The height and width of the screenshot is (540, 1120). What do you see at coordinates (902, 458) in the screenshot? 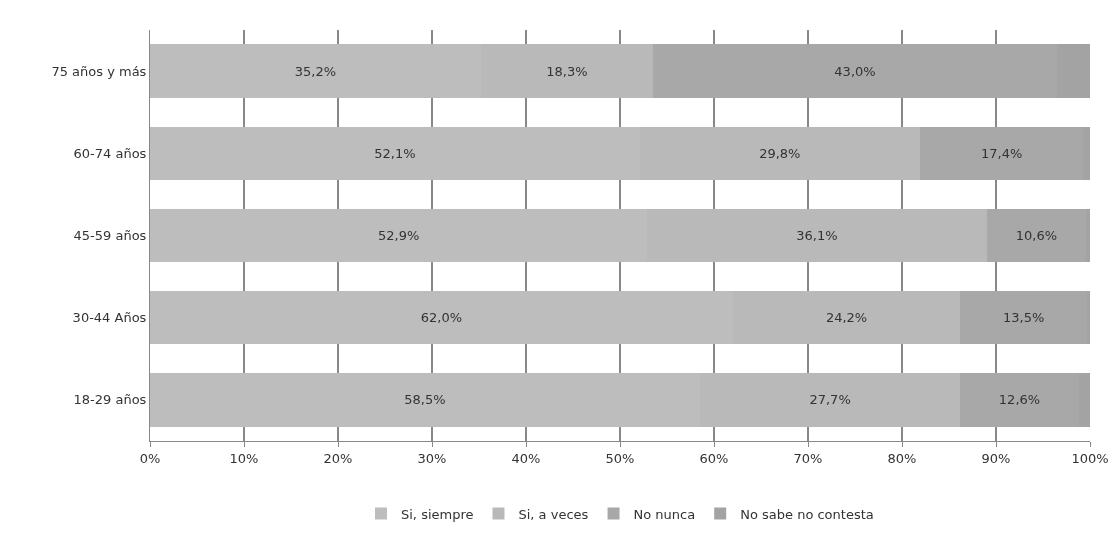
I see `x-tick-label: 80%` at bounding box center [902, 458].